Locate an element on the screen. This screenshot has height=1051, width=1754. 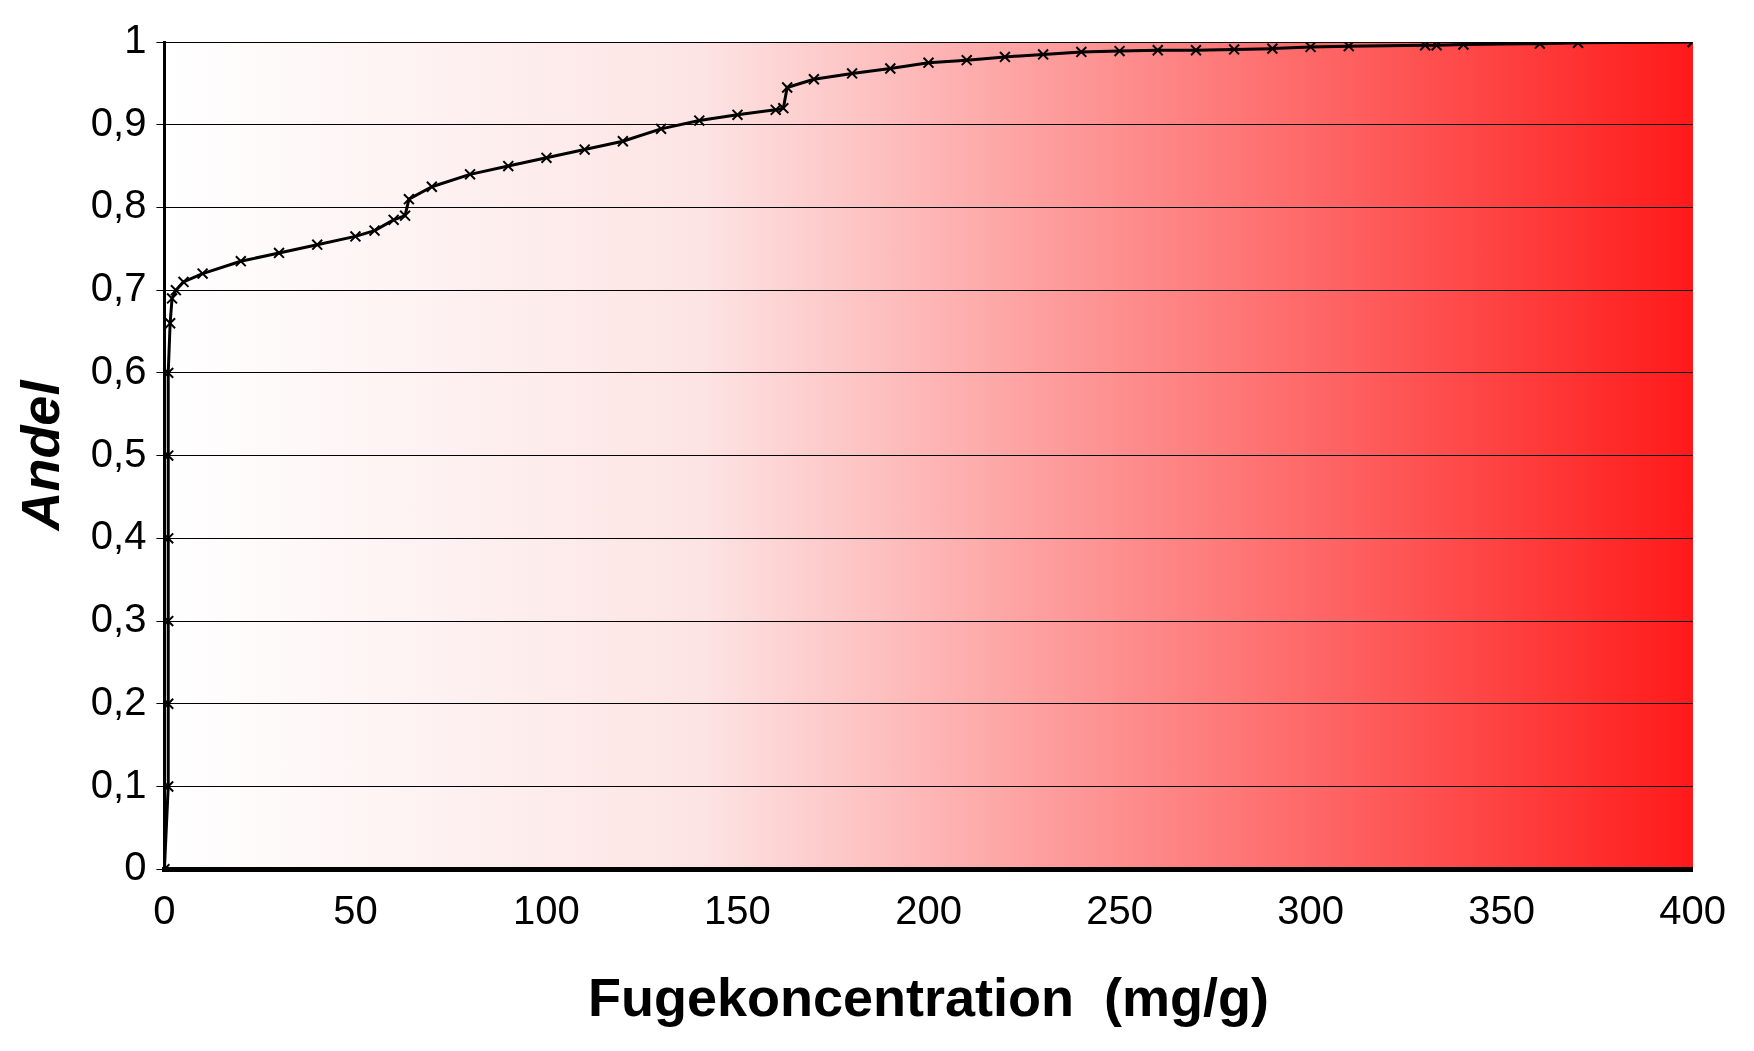
y-tick-label: 0,2 is located at coordinates (118, 700).